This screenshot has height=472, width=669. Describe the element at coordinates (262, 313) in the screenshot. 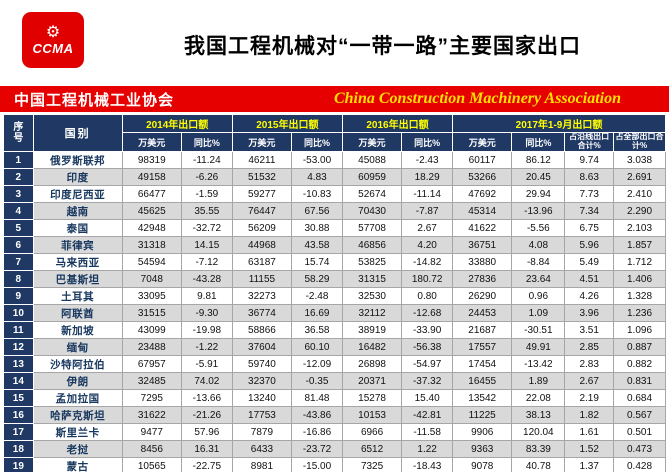

I see `row-value: 36774` at that location.